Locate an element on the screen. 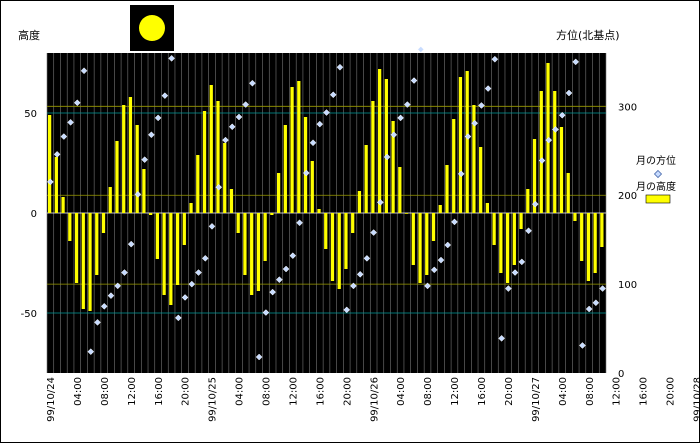 Image resolution: width=700 pixels, height=443 pixels. right-tick-label: 300 is located at coordinates (627, 107).